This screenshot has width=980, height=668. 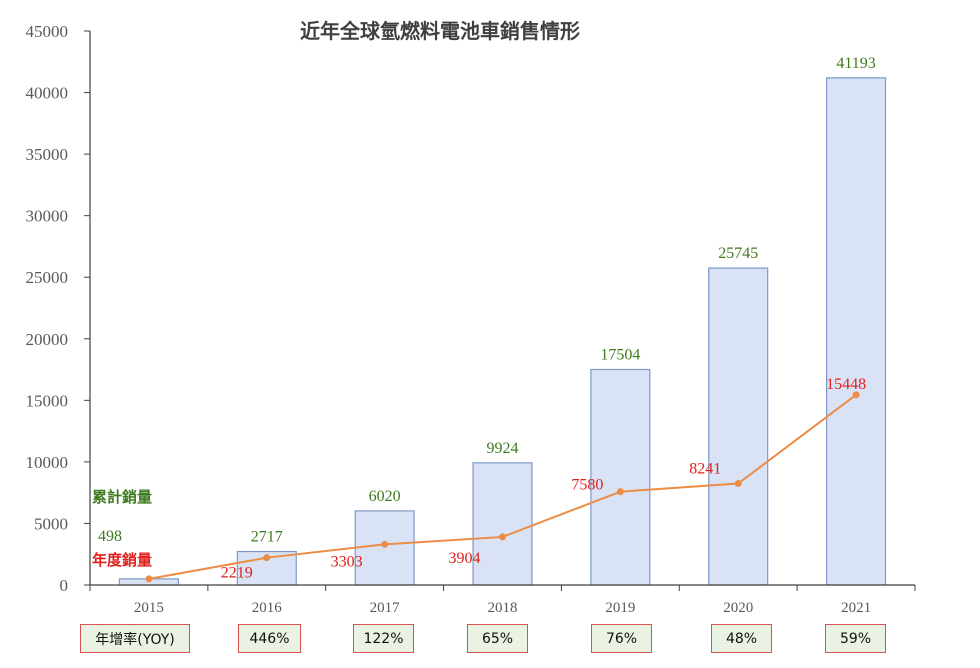 What do you see at coordinates (237, 573) in the screenshot?
I see `line-value-label: 2219` at bounding box center [237, 573].